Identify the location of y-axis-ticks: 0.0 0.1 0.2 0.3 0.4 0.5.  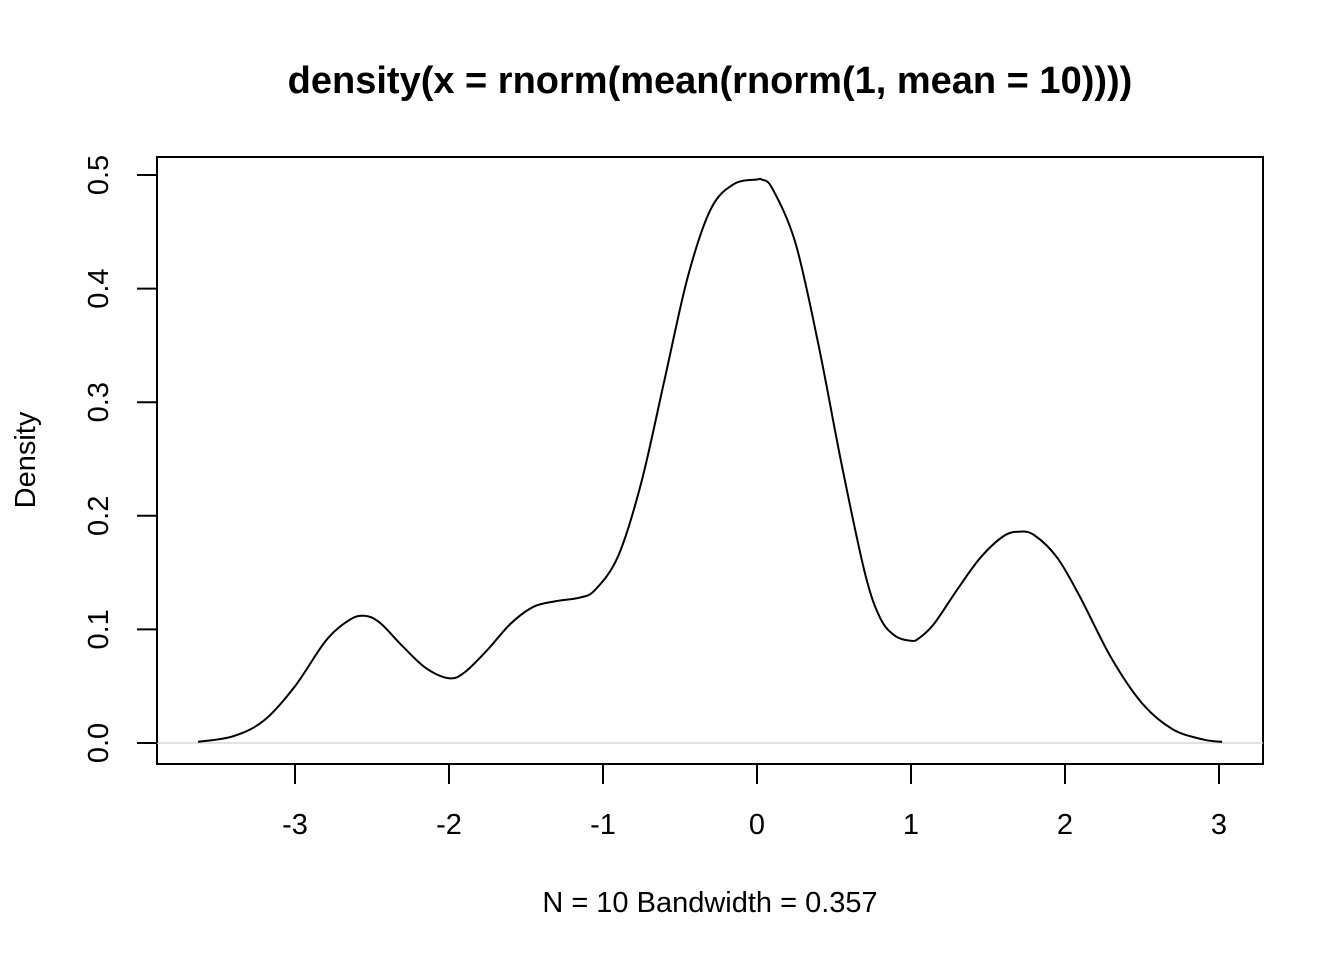
(120, 459).